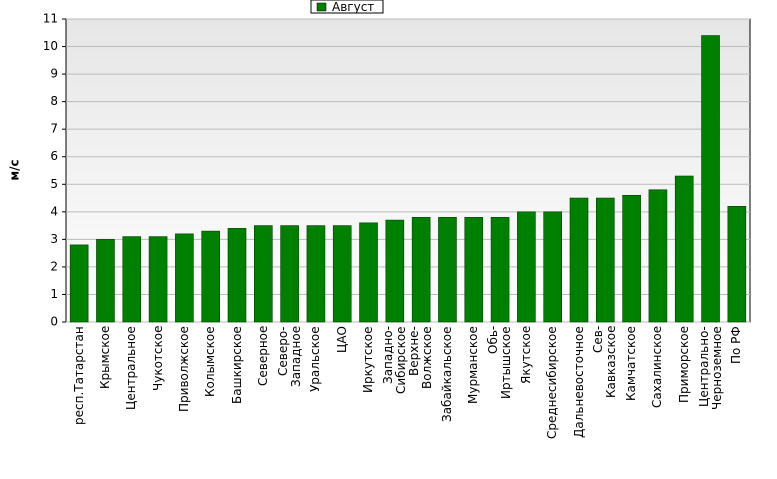 The width and height of the screenshot is (777, 479). I want to click on x-tick-label: Северо- Западное, so click(289, 357).